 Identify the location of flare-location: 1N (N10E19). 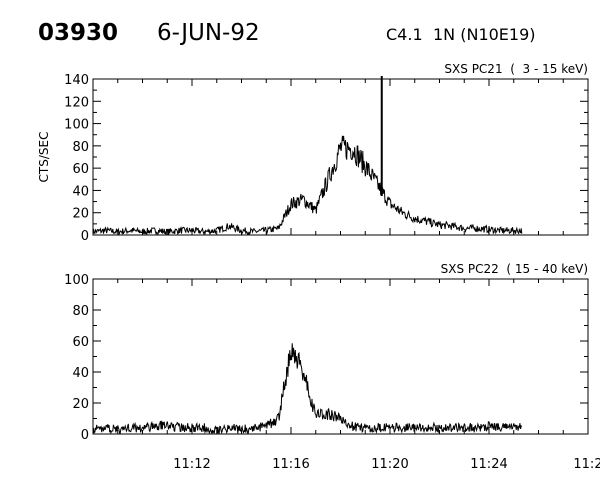
(484, 34).